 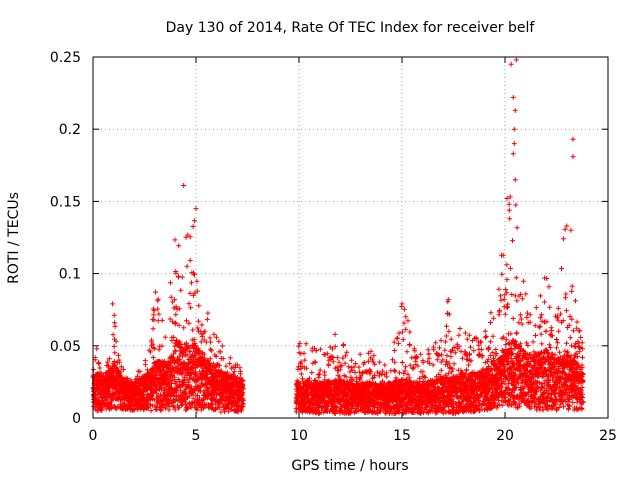 I want to click on x-tick-label: 25, so click(x=608, y=436).